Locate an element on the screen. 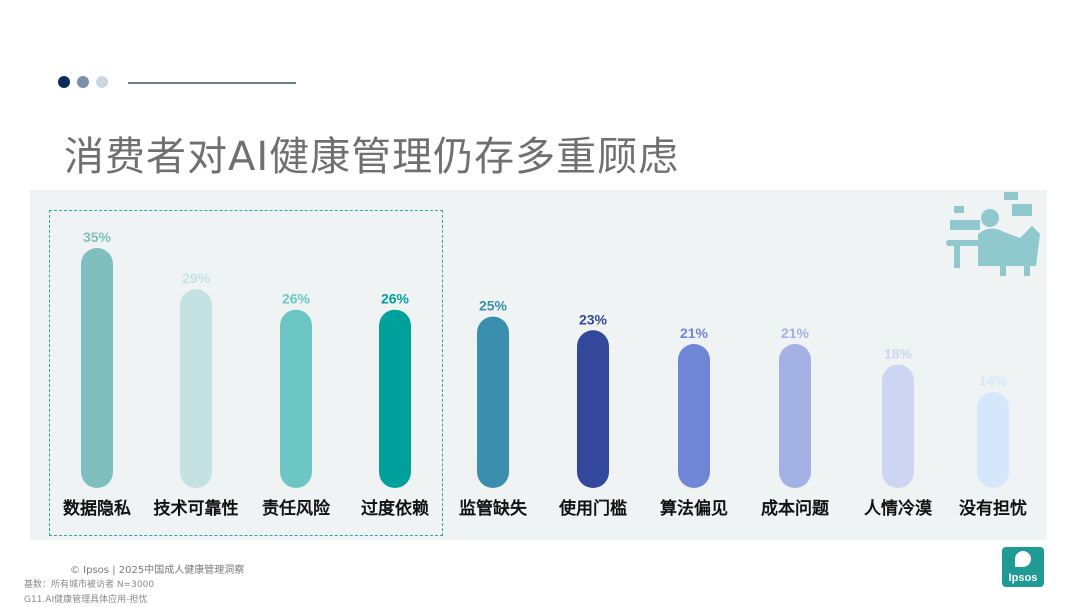 Image resolution: width=1080 pixels, height=607 pixels. decor-line is located at coordinates (212, 83).